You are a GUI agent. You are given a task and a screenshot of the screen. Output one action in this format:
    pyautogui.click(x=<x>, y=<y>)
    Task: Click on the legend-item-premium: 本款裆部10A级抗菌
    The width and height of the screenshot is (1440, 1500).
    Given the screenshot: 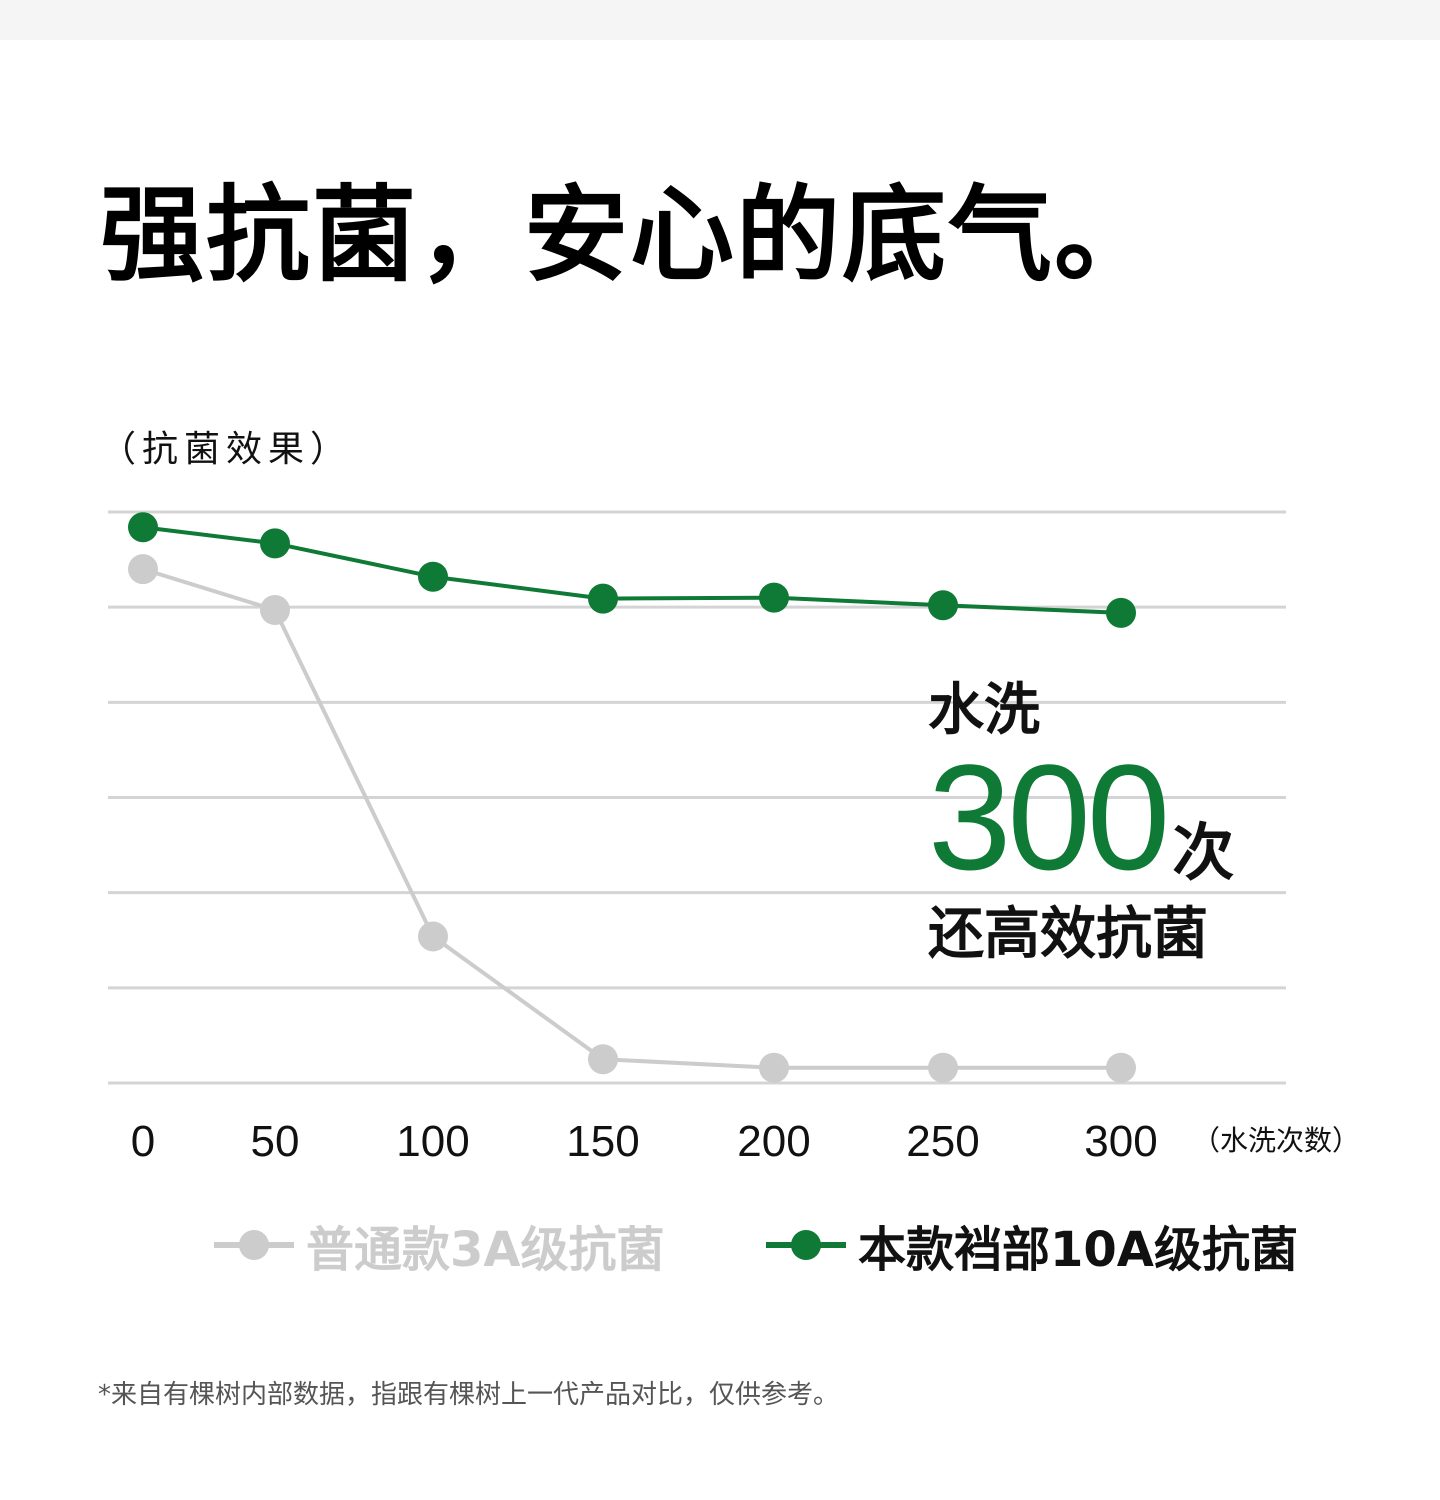 What is the action you would take?
    pyautogui.click(x=1032, y=1245)
    